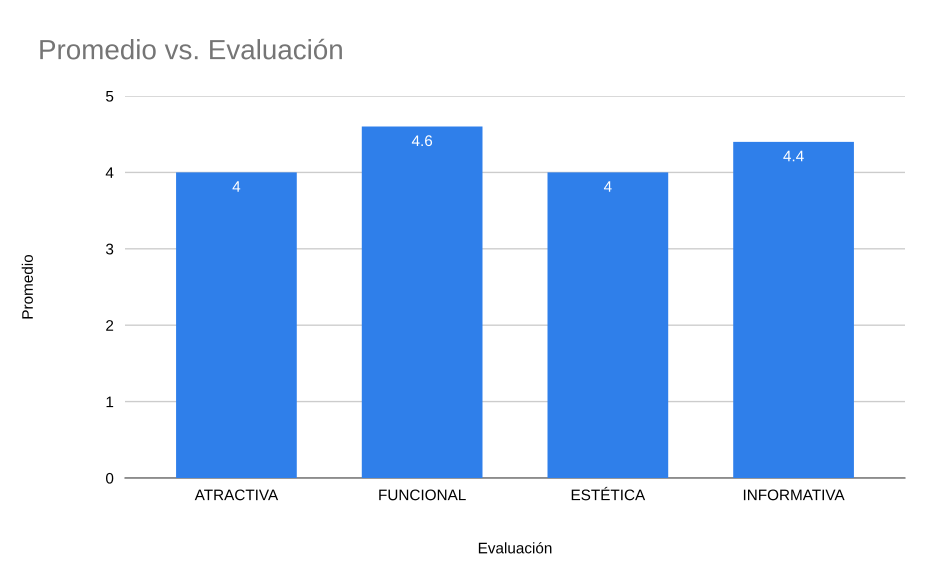 The image size is (925, 576). Describe the element at coordinates (236, 495) in the screenshot. I see `x-tick-label: ATRACTIVA` at that location.